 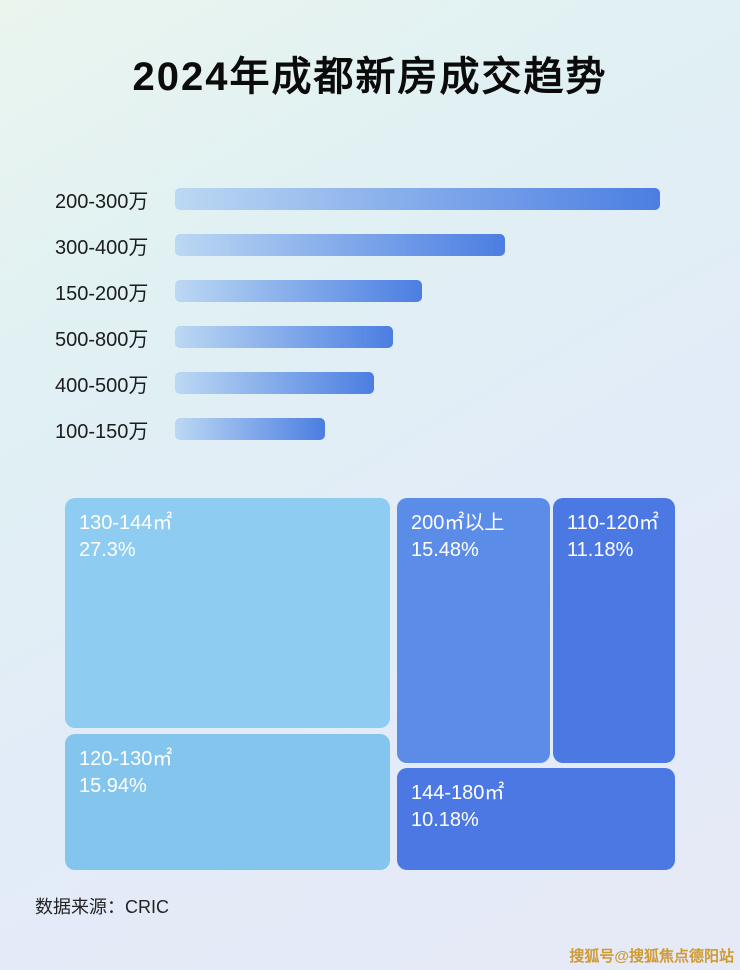 What do you see at coordinates (102, 385) in the screenshot?
I see `bar-category-label: 400-500万` at bounding box center [102, 385].